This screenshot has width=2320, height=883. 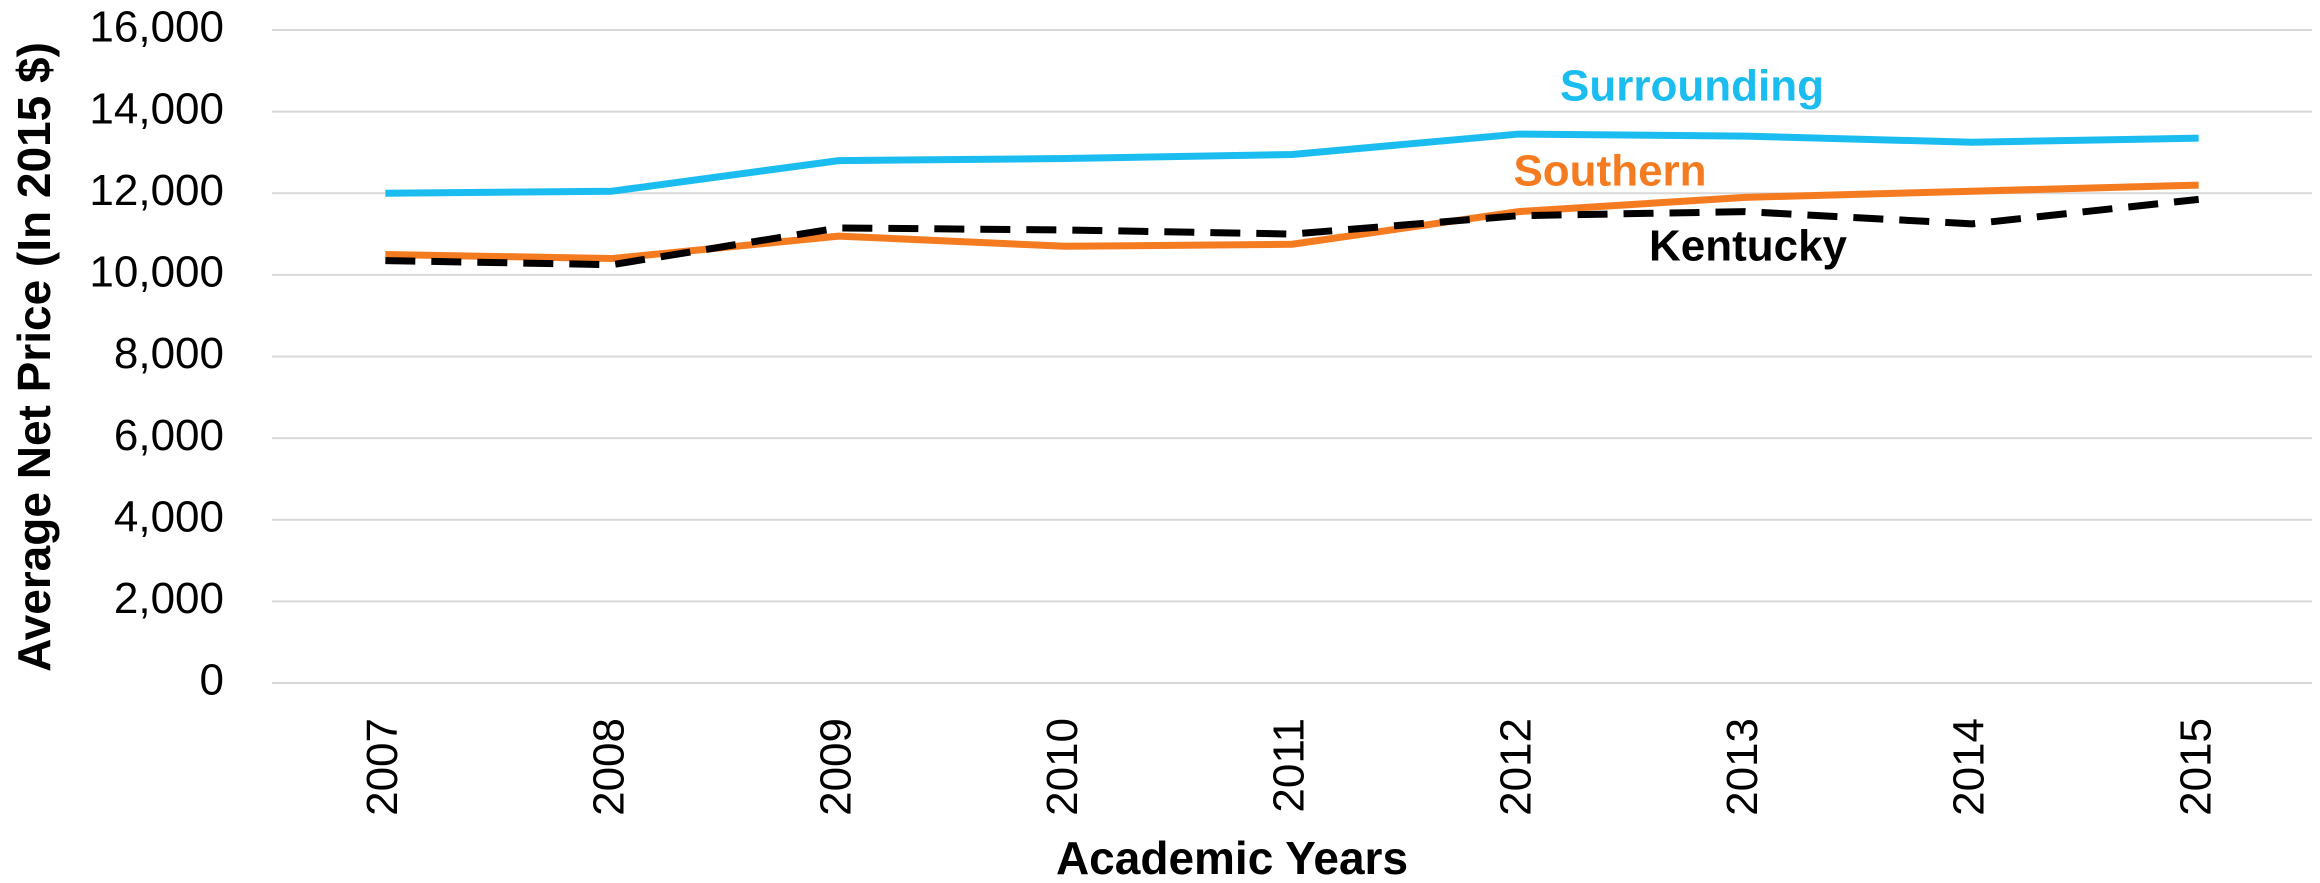 What do you see at coordinates (169, 516) in the screenshot?
I see `y-tick-label: 4,000` at bounding box center [169, 516].